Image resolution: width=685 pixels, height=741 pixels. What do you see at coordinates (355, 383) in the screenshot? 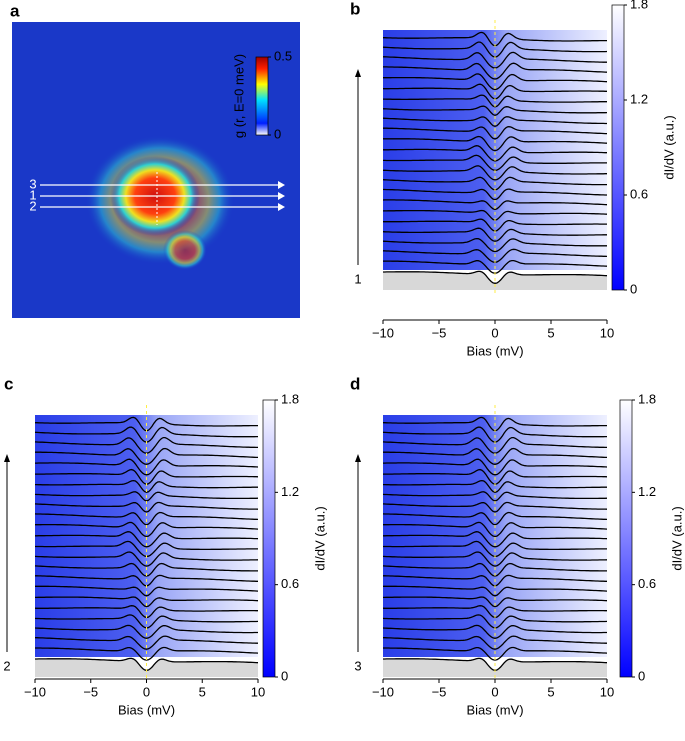
I see `panel-letter: d` at bounding box center [355, 383].